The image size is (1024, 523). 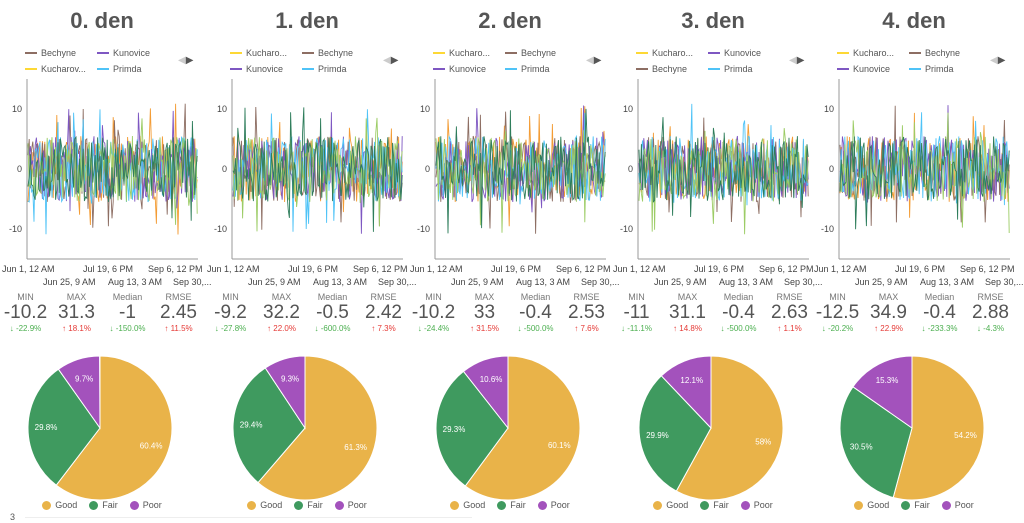 What do you see at coordinates (76, 328) in the screenshot?
I see `metric-delta: ↑ 18.1%` at bounding box center [76, 328].